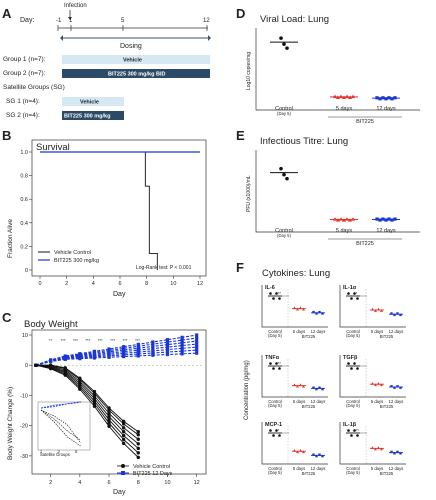 The height and width of the screenshot is (500, 436). What do you see at coordinates (272, 358) in the screenshot?
I see `cytokine-name: TNFα` at bounding box center [272, 358].